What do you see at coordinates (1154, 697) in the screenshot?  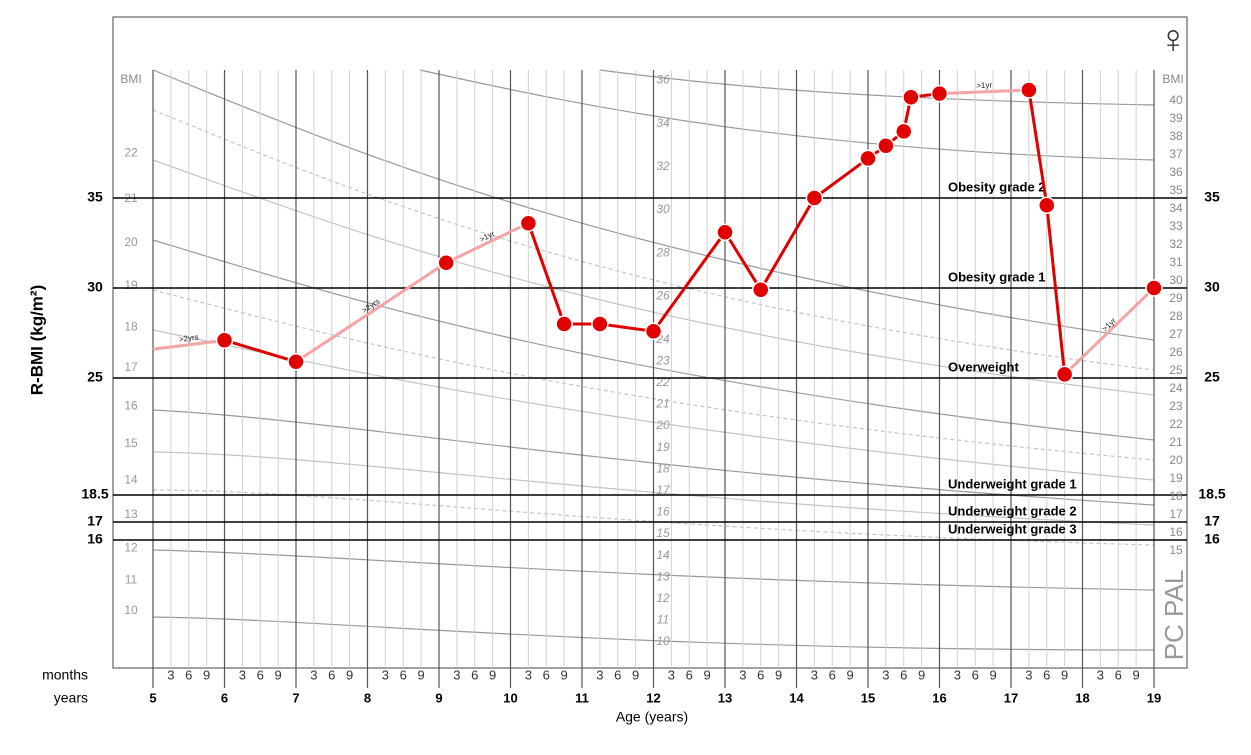 I see `x-tick-label: 19` at bounding box center [1154, 697].